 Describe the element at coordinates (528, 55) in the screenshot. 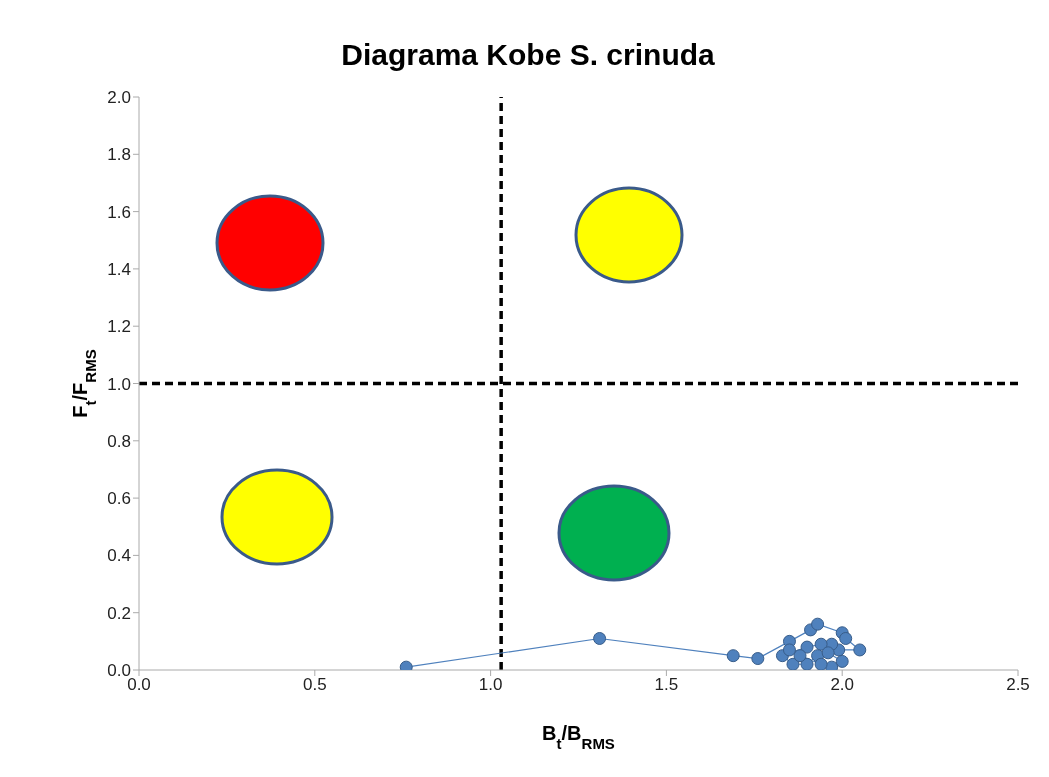

I see `chart-title: Diagrama Kobe S. crinuda` at that location.